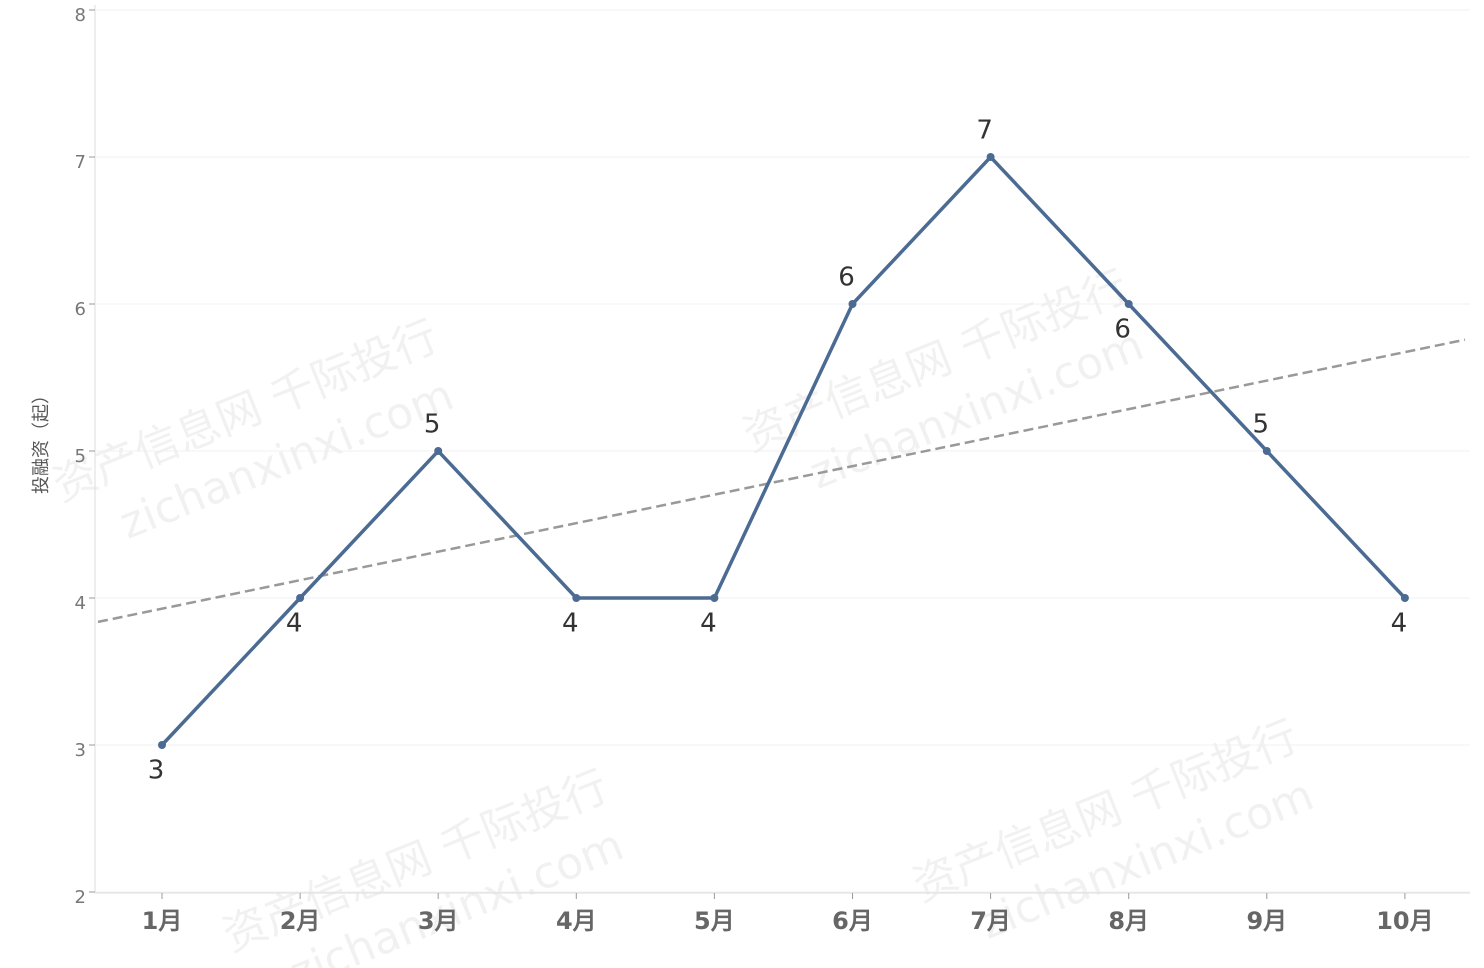 Image resolution: width=1484 pixels, height=968 pixels. Describe the element at coordinates (1266, 921) in the screenshot. I see `x-tick-label: 9月` at that location.